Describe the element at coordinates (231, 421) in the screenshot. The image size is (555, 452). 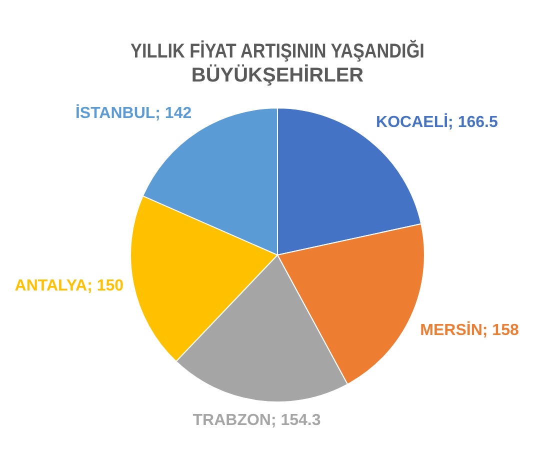
I see `slice-label: TRABZON` at that location.